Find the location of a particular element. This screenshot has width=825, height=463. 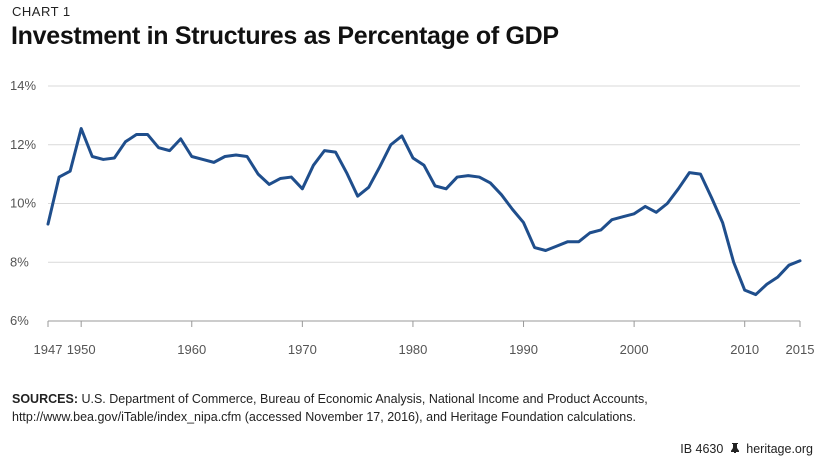

footer-credit: IB 4630 heritage.org is located at coordinates (746, 449).